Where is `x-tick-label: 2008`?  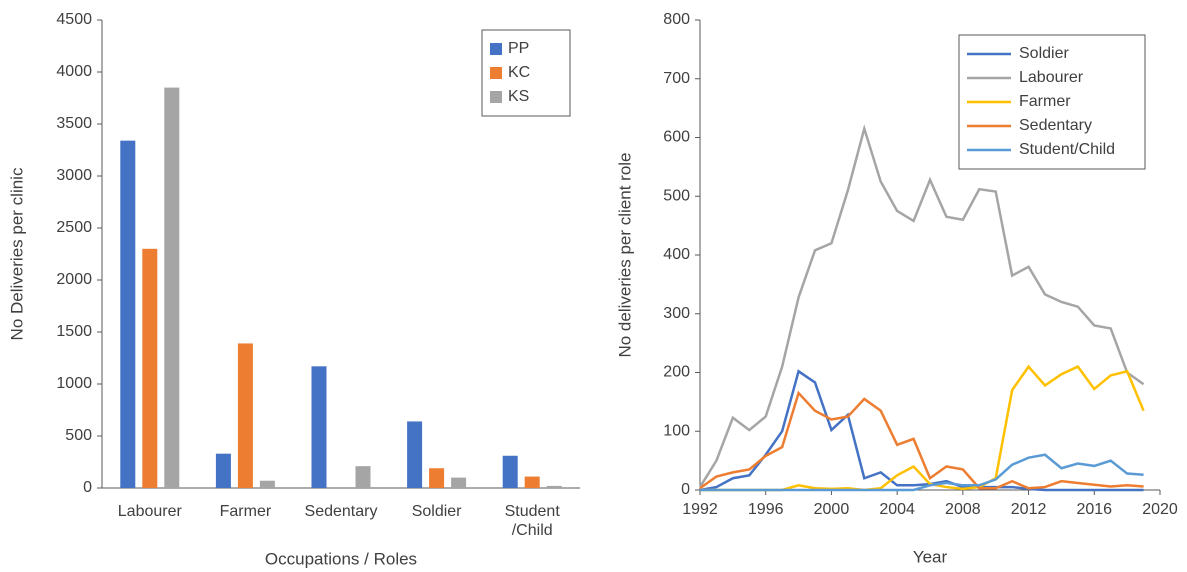
x-tick-label: 2008 is located at coordinates (963, 509).